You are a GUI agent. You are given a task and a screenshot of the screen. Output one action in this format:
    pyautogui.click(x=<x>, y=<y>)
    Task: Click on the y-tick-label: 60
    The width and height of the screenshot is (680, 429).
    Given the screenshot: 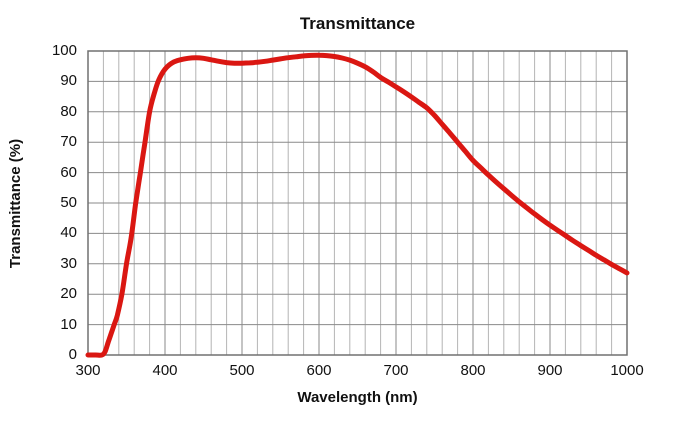 What is the action you would take?
    pyautogui.click(x=68, y=172)
    